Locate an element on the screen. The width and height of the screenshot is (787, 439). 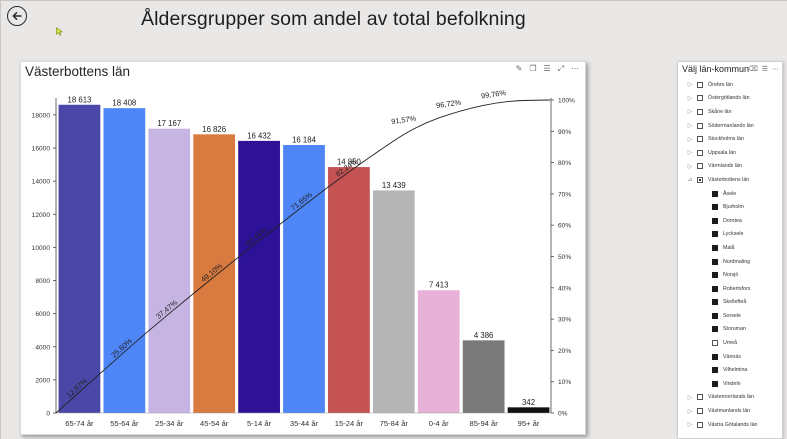
slicer-item: ⊿ Västerbottens län is located at coordinates (730, 180).